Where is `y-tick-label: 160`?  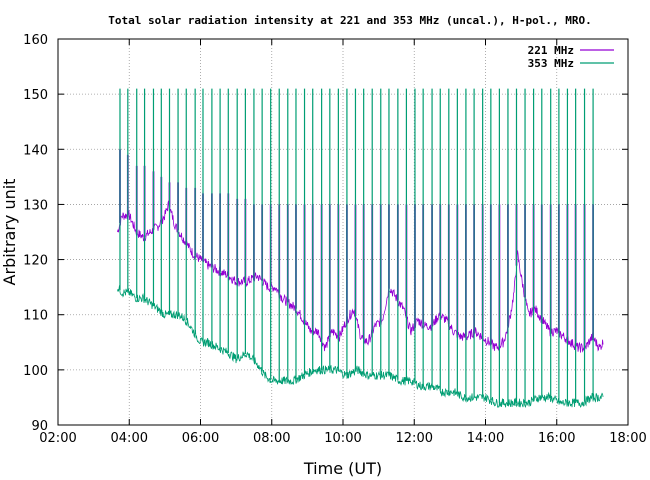 y-tick-label: 160 is located at coordinates (35, 40).